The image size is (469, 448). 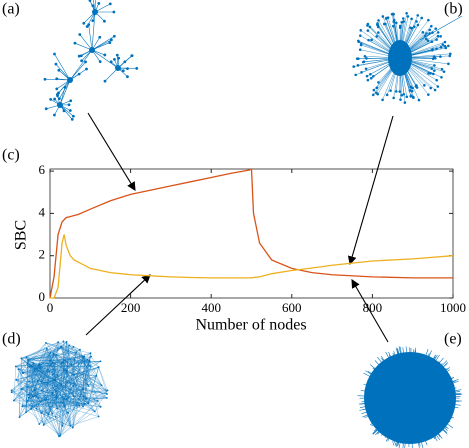 What do you see at coordinates (292, 307) in the screenshot?
I see `x-tick-label: 600` at bounding box center [292, 307].